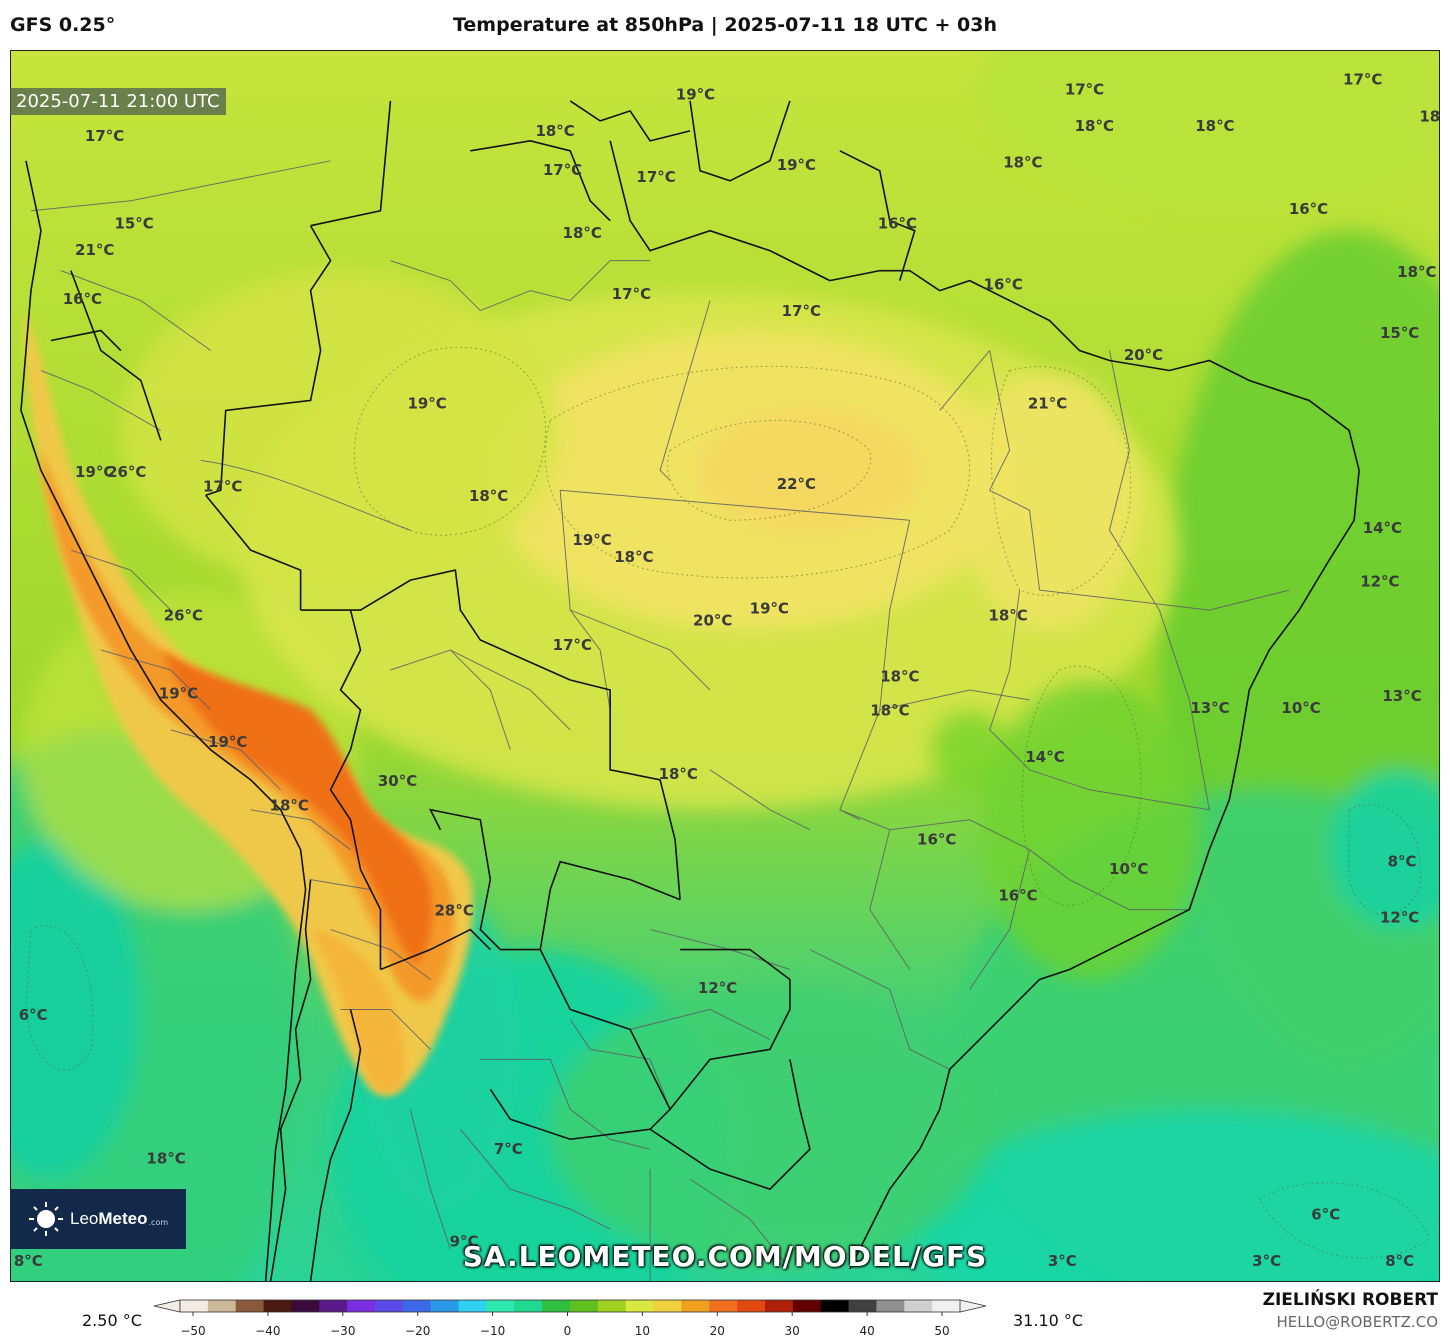  Describe the element at coordinates (508, 1149) in the screenshot. I see `temperature-label: 7°C` at that location.